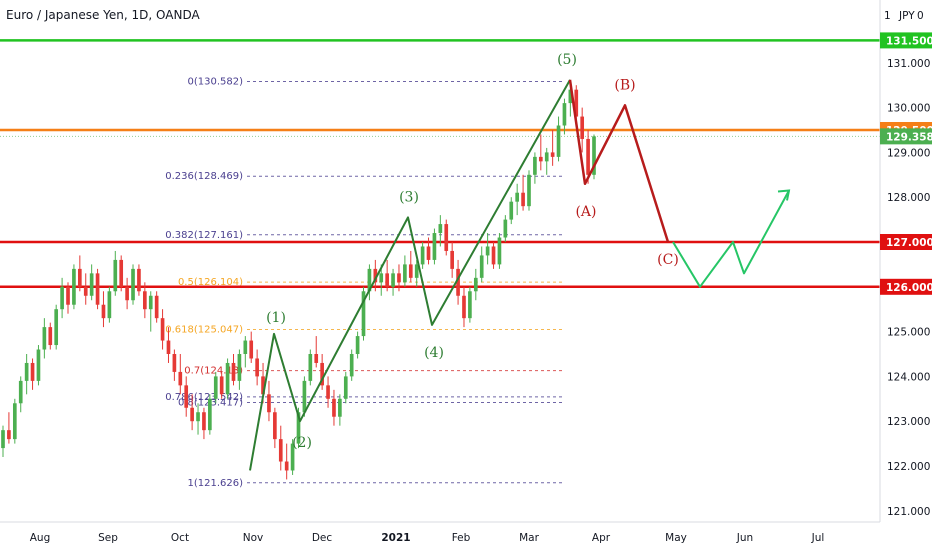 This screenshot has width=932, height=550. Describe the element at coordinates (215, 483) in the screenshot. I see `fib-level-label: 1(121.626)` at that location.